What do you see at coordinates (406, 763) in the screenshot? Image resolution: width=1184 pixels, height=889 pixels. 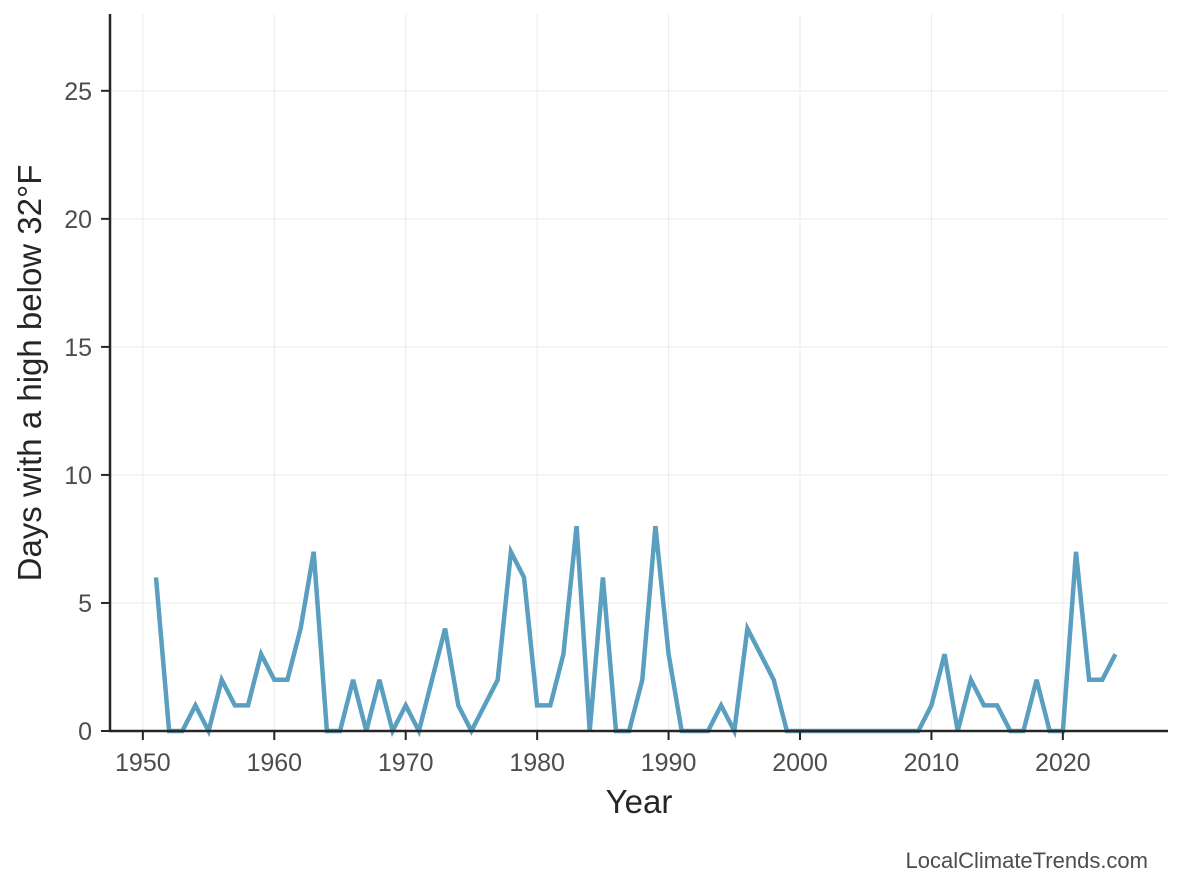 I see `x-tick-label: 1970` at bounding box center [406, 763].